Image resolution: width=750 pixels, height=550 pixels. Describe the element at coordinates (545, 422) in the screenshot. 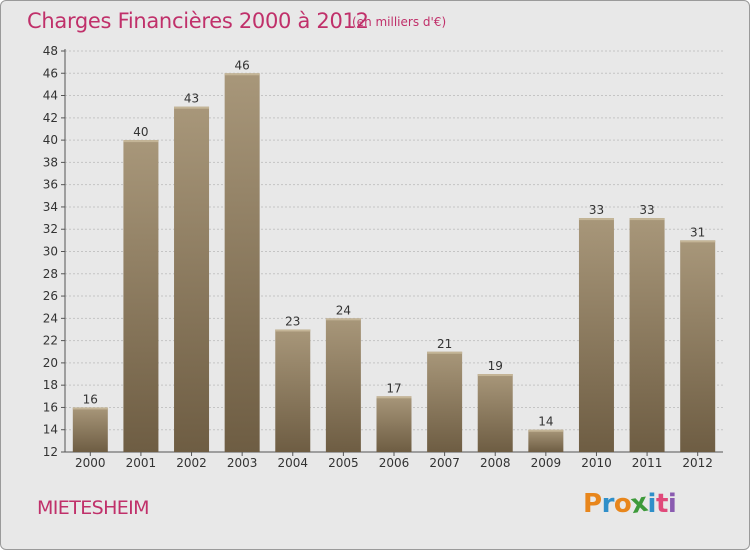

I see `data-label: 14` at that location.